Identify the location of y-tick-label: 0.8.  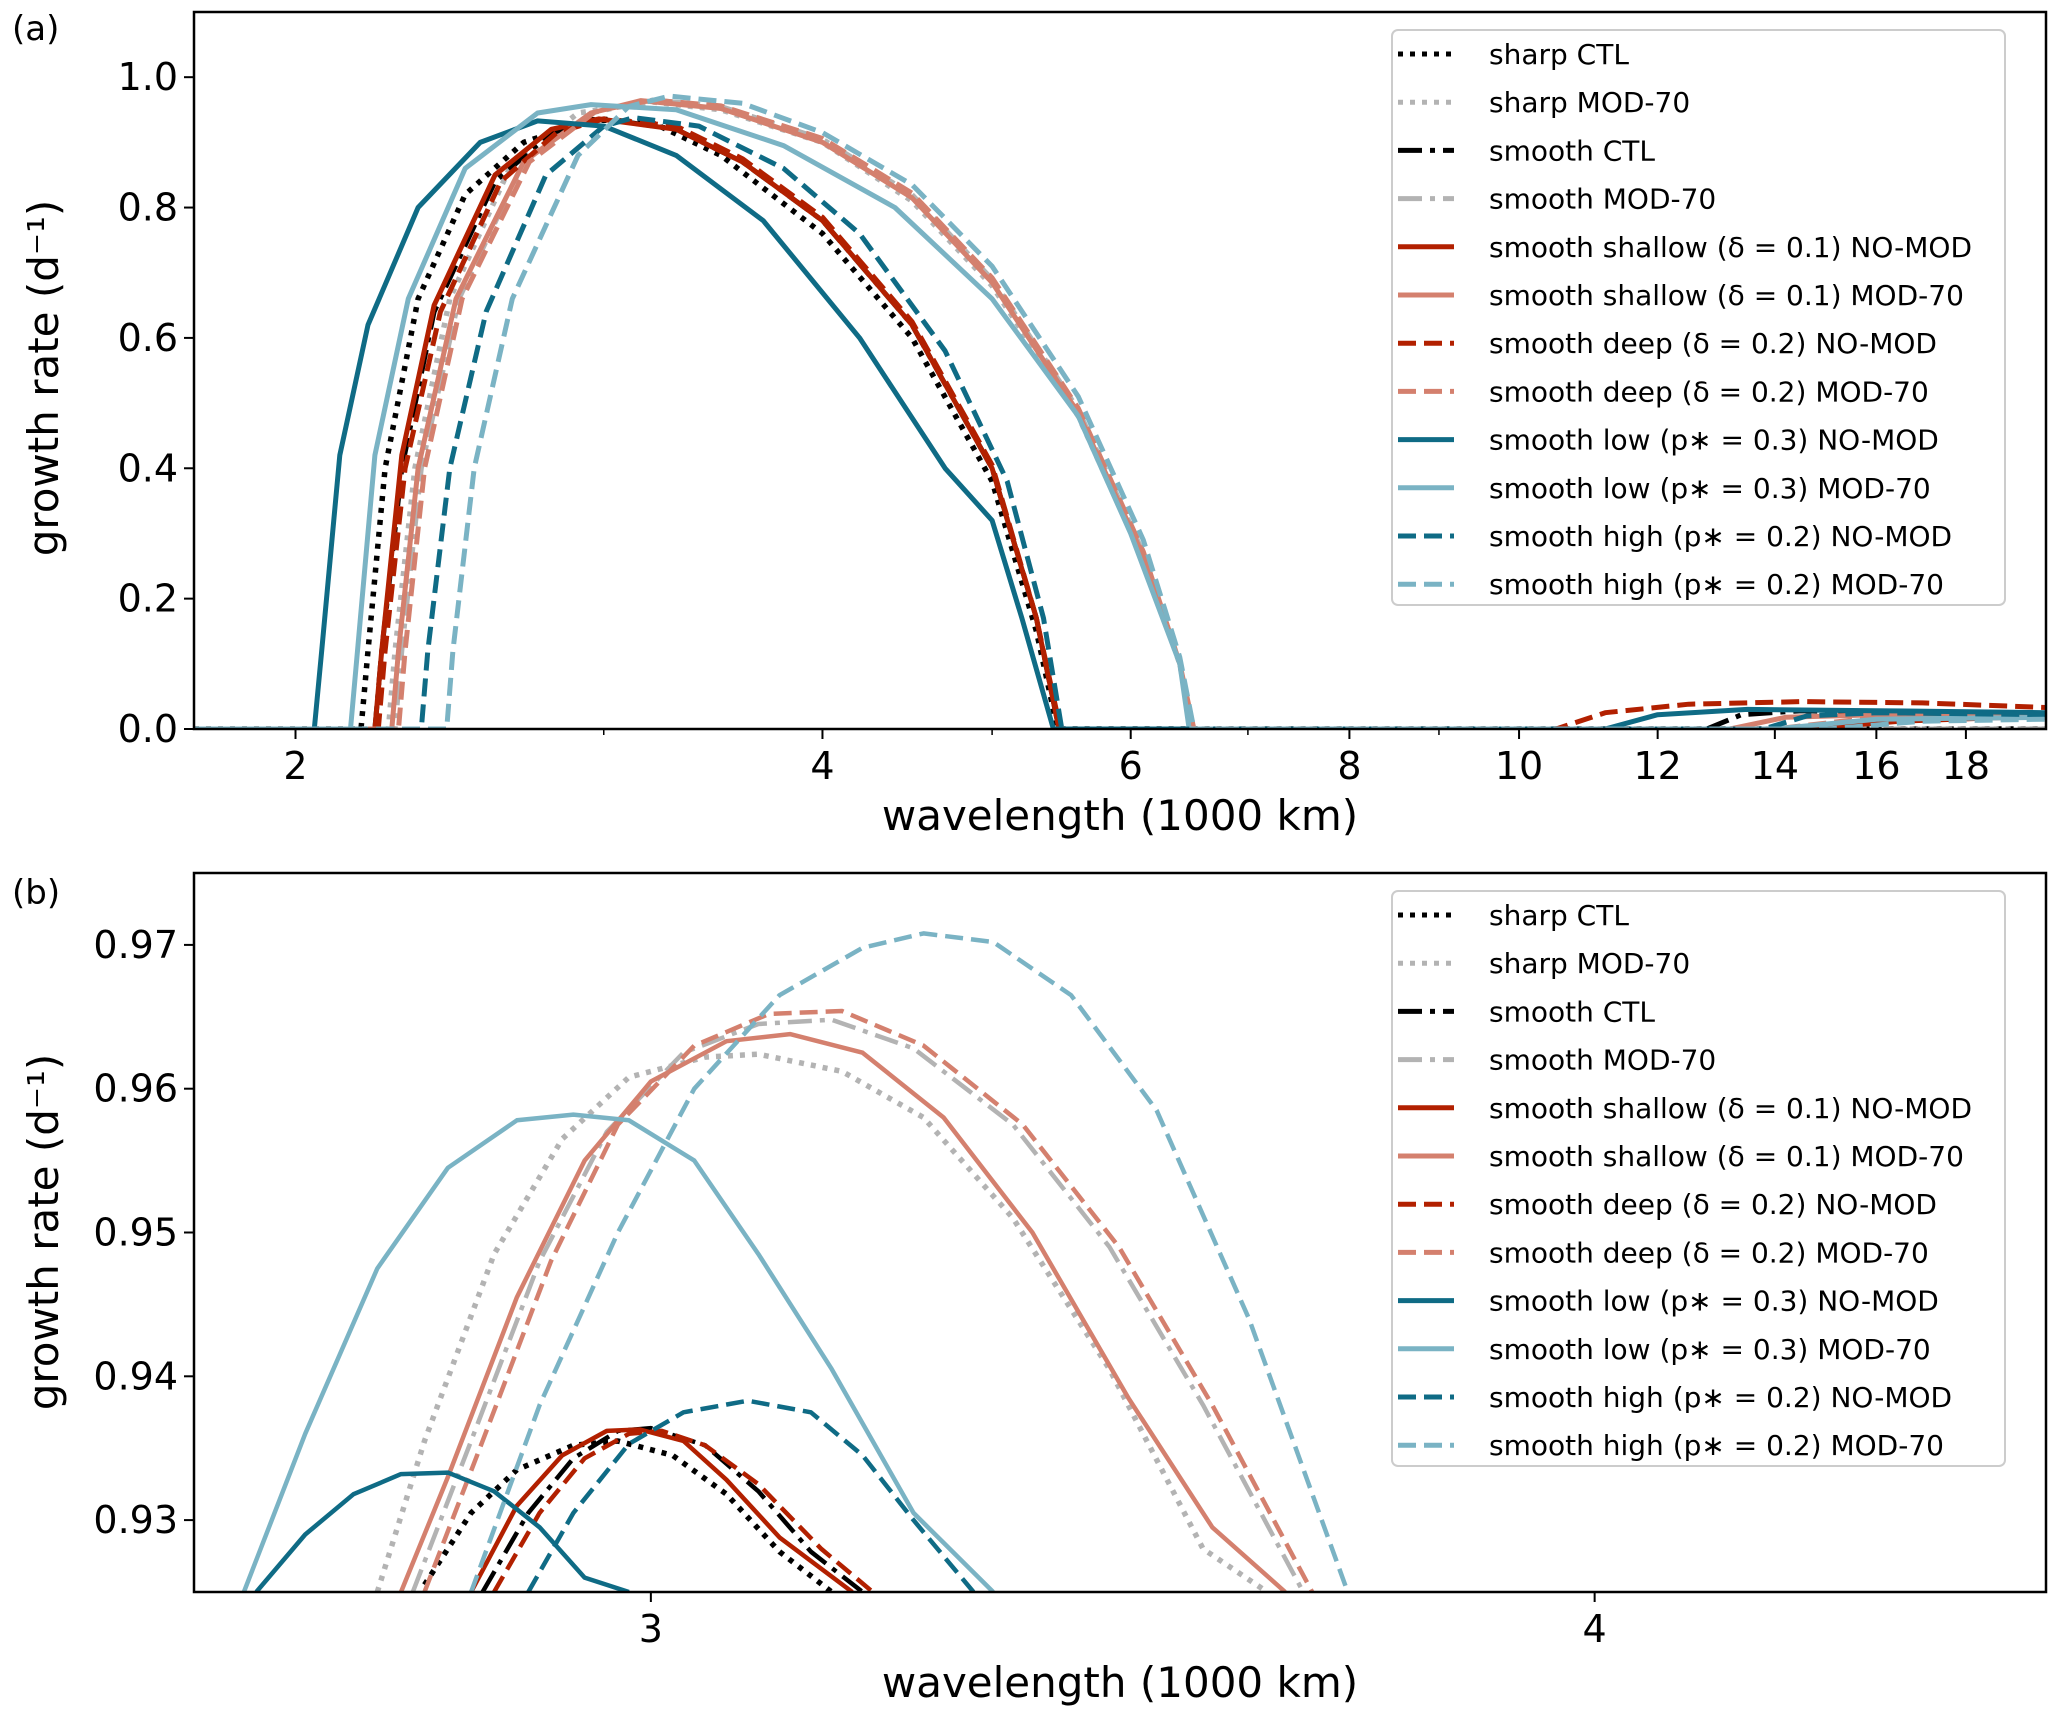
(148, 208).